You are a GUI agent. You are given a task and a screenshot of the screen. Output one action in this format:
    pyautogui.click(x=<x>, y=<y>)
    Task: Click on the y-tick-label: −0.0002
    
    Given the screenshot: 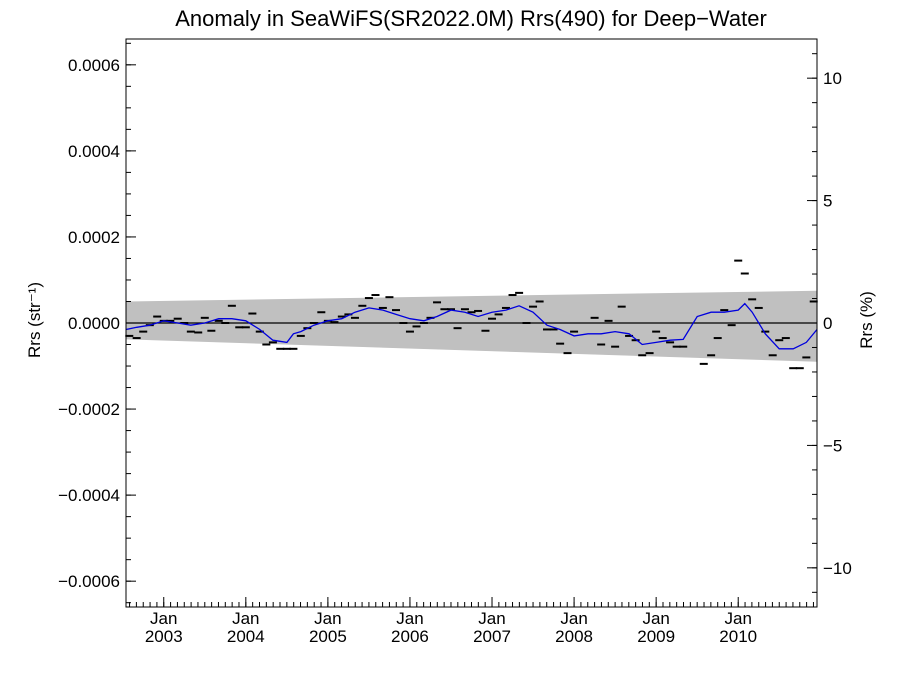 What is the action you would take?
    pyautogui.click(x=89, y=409)
    